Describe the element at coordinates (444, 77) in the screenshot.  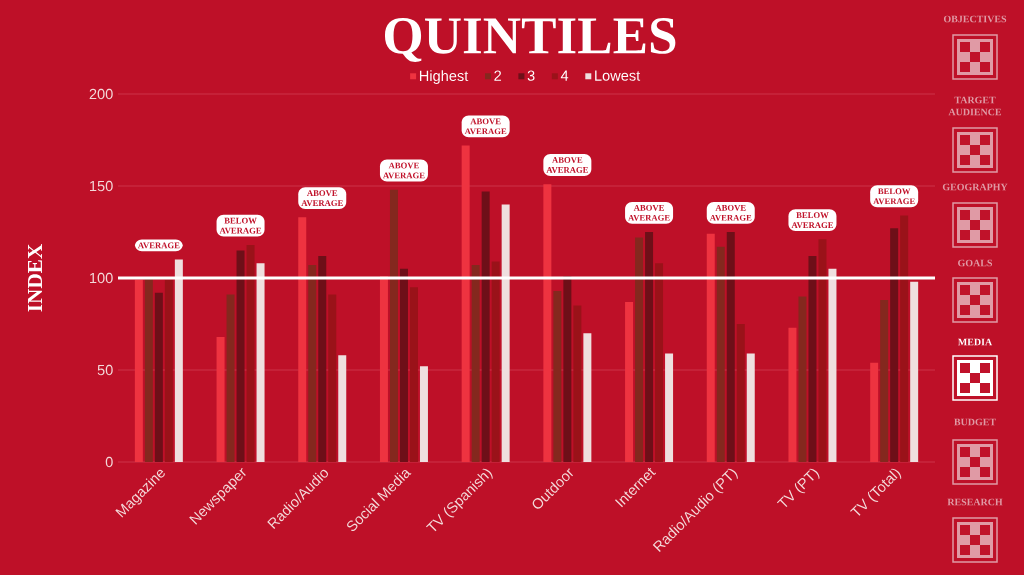
I see `legend-label: Highest` at that location.